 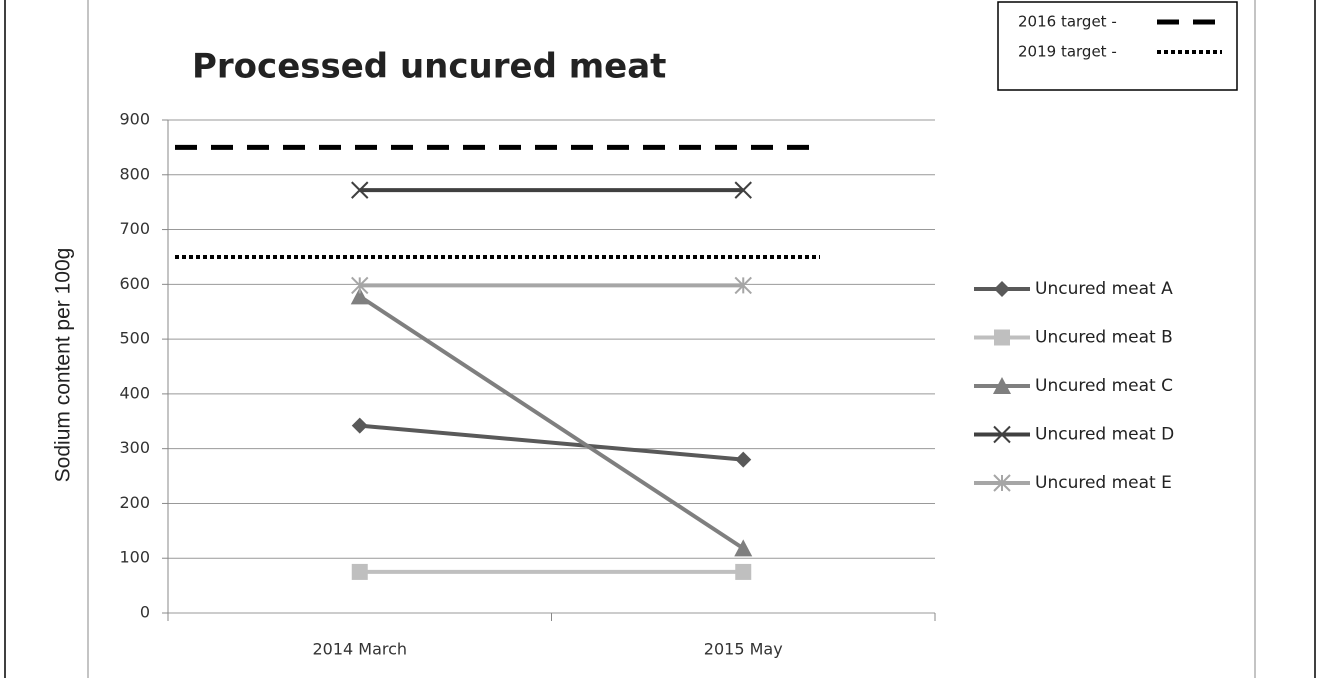 What do you see at coordinates (134, 173) in the screenshot?
I see `y-tick-label: 800` at bounding box center [134, 173].